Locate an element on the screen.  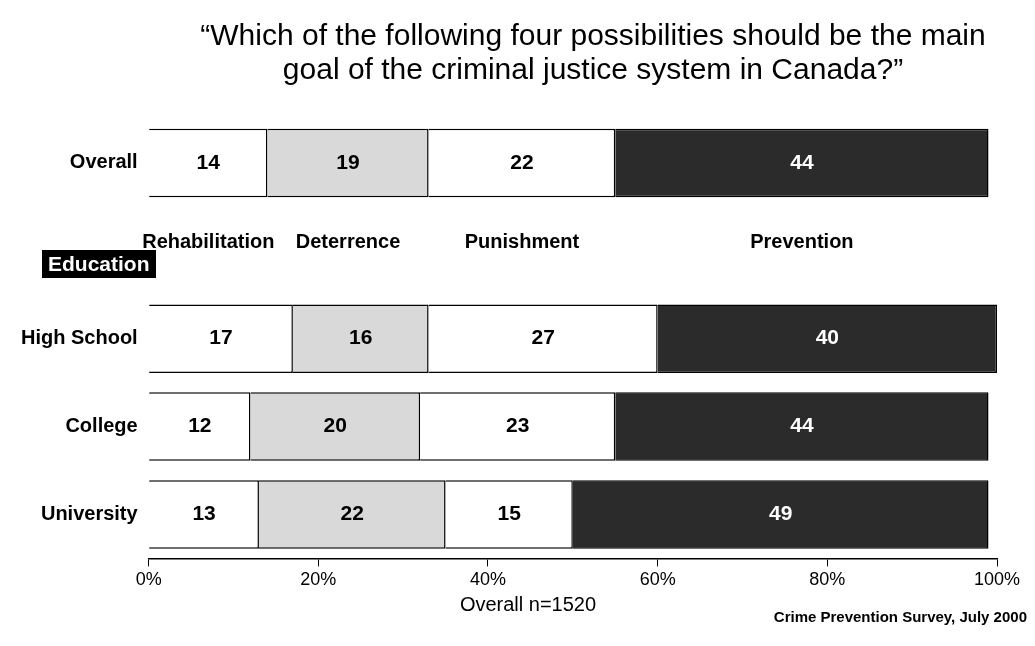
series-label: Punishment is located at coordinates (522, 241).